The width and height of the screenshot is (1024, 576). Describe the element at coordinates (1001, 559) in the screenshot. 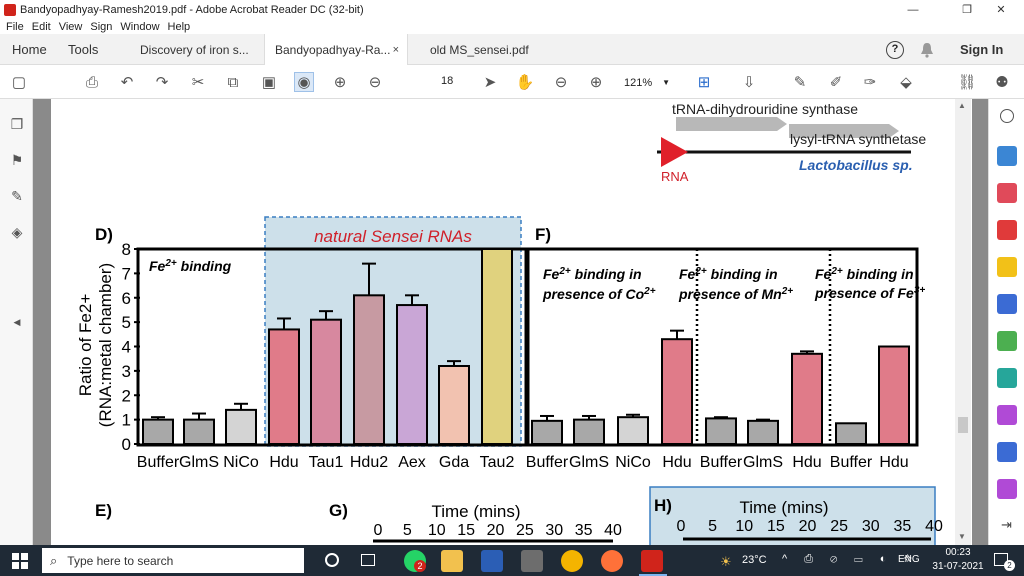

I see `notification-icon` at that location.